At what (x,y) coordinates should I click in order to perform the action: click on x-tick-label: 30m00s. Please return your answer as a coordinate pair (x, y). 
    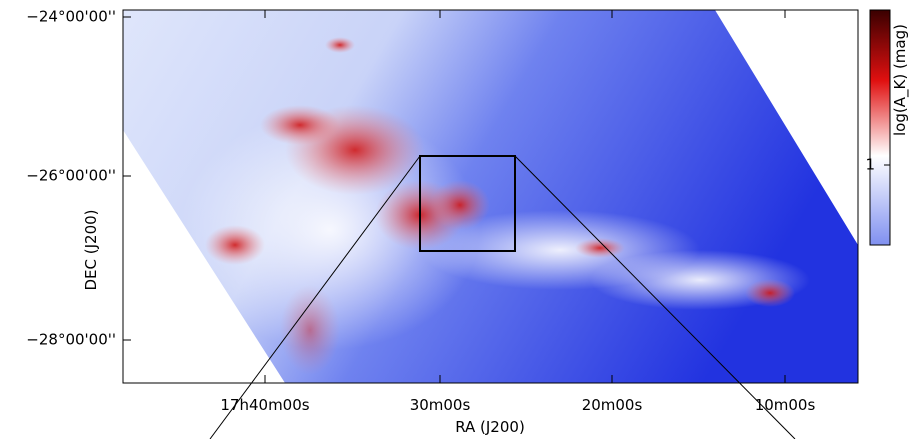
    Looking at the image, I should click on (440, 405).